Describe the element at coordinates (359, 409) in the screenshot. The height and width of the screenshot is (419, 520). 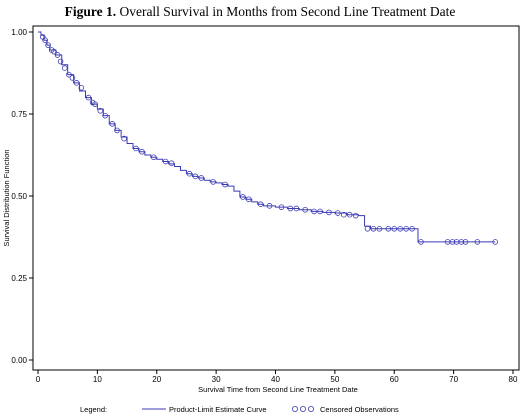
I see `legend-entry-censored: Censored Observations` at that location.